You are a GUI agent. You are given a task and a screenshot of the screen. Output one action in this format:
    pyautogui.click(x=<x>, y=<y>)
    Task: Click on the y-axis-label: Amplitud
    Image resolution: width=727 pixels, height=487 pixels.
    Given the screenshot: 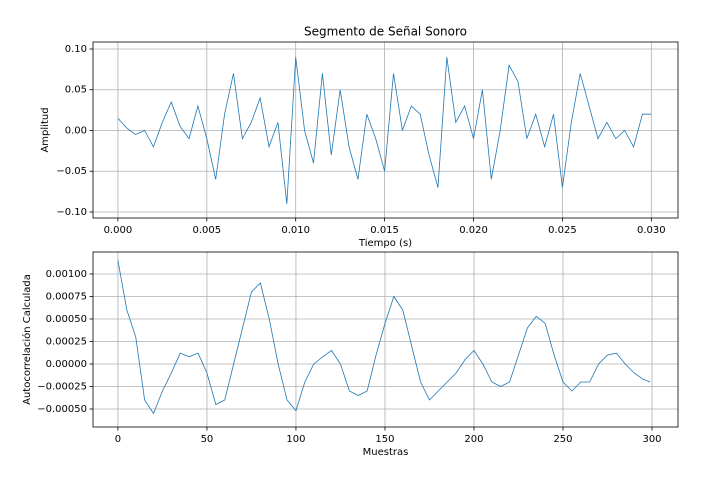 What is the action you would take?
    pyautogui.click(x=45, y=129)
    